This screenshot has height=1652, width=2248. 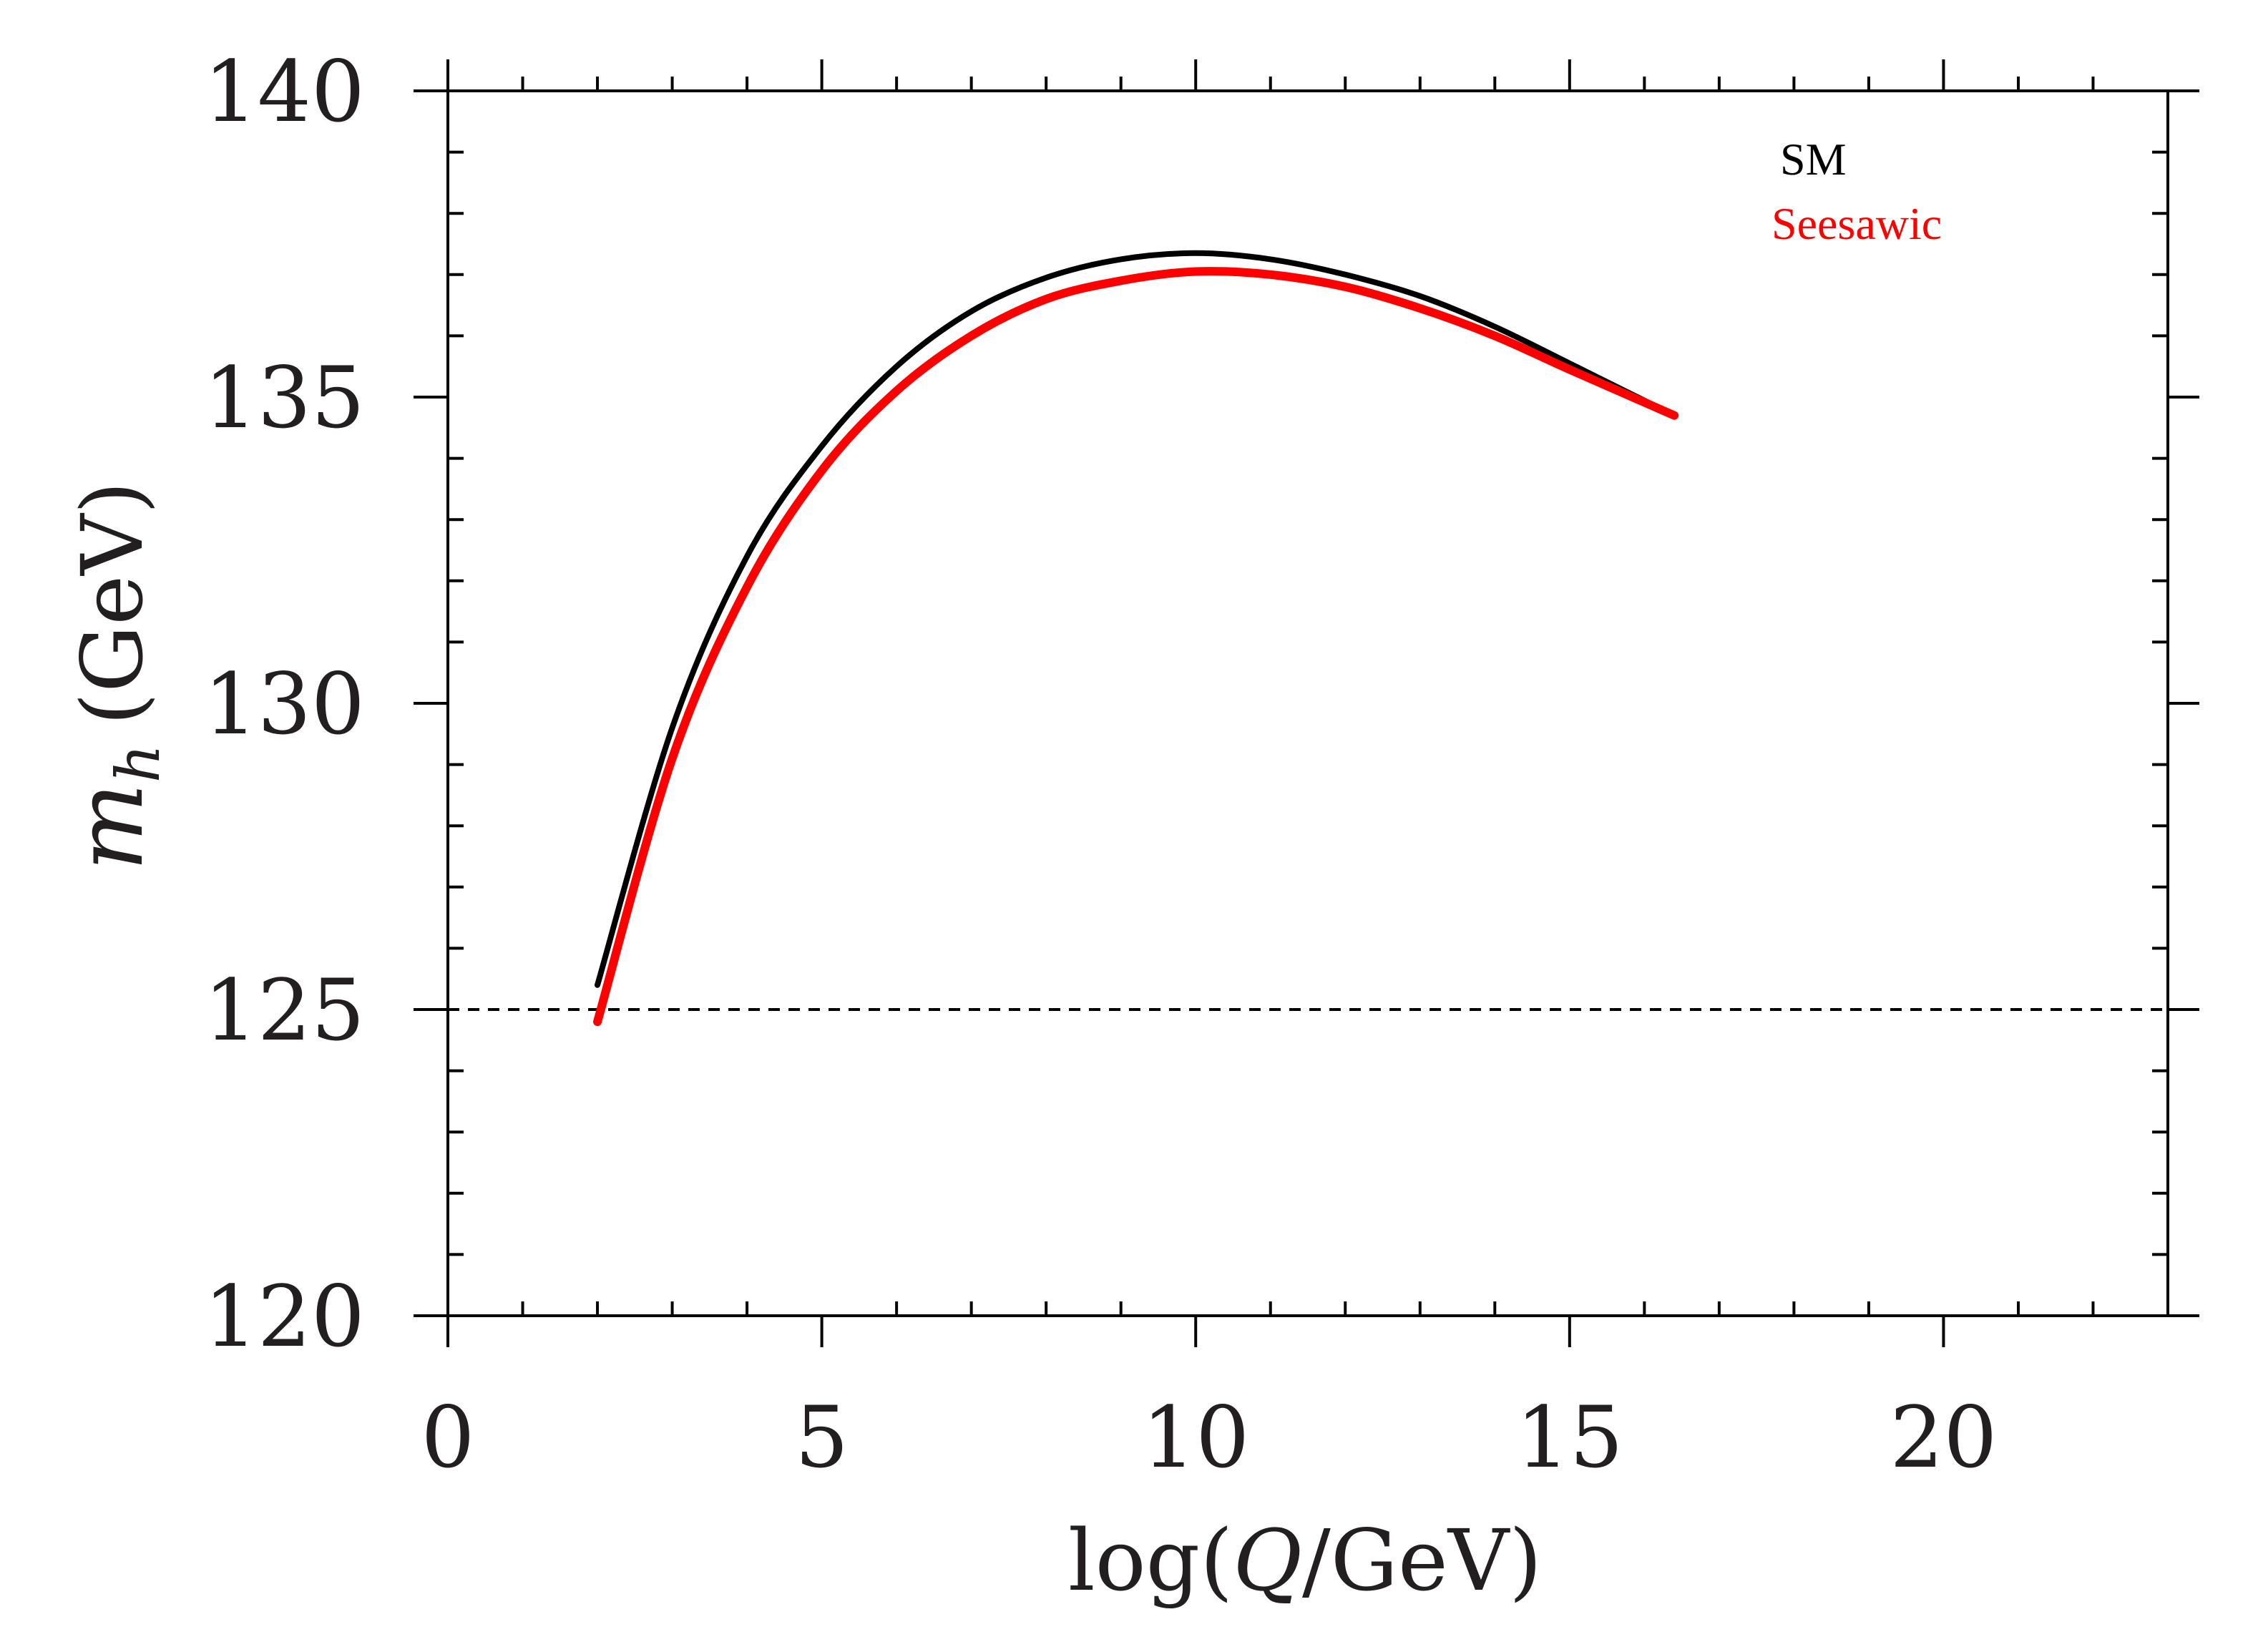 What do you see at coordinates (1856, 223) in the screenshot?
I see `legend-entry-seesawic: Seesawic` at bounding box center [1856, 223].